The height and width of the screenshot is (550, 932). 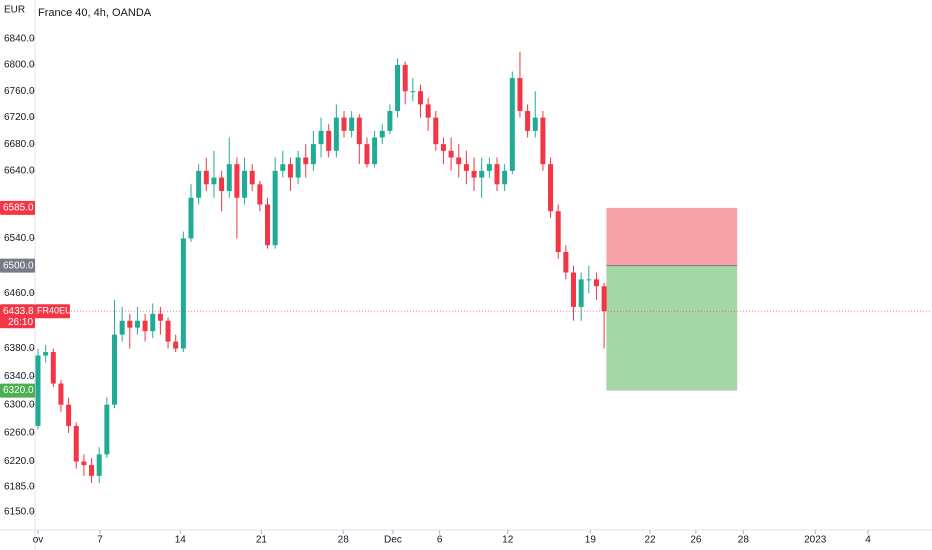 I want to click on last-badge-label: 6433.8, so click(x=18, y=311).